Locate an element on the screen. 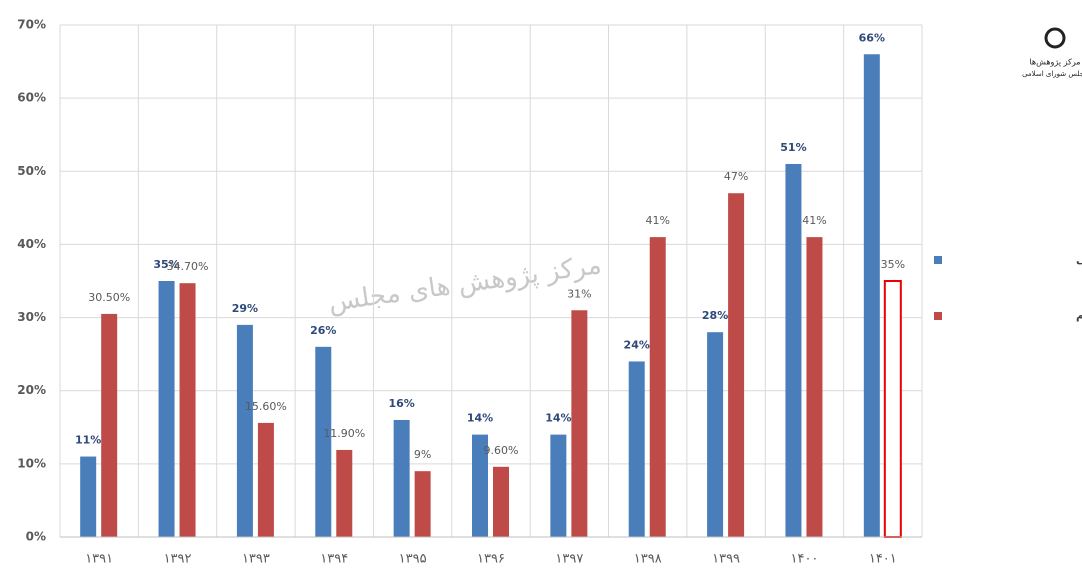 The height and width of the screenshot is (568, 1082). data-label: 29% is located at coordinates (245, 308).